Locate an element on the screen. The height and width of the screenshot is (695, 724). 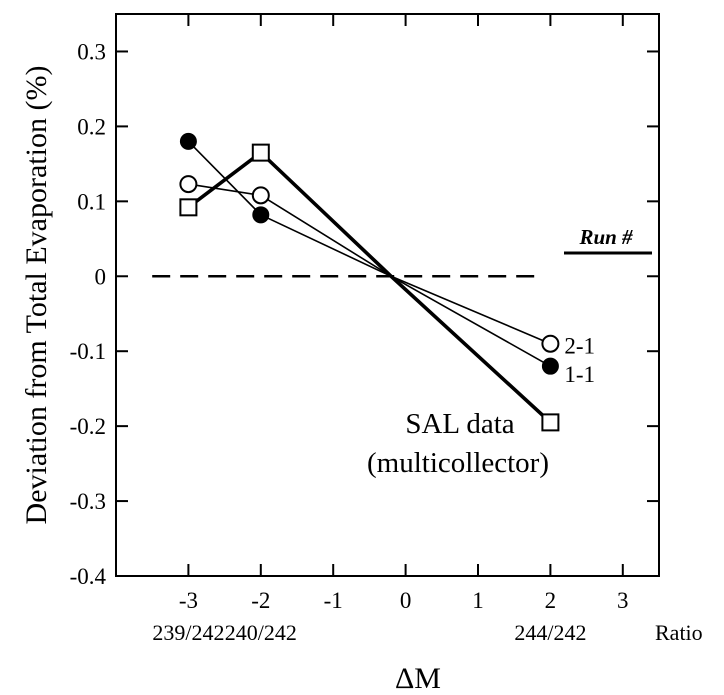
y-tick-label: 0.3 is located at coordinates (91, 51).